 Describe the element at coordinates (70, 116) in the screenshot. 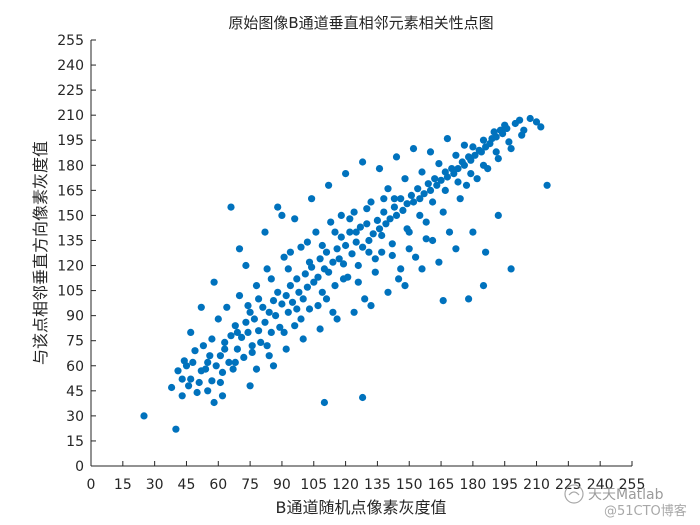

I see `y-tick-label: 210` at that location.